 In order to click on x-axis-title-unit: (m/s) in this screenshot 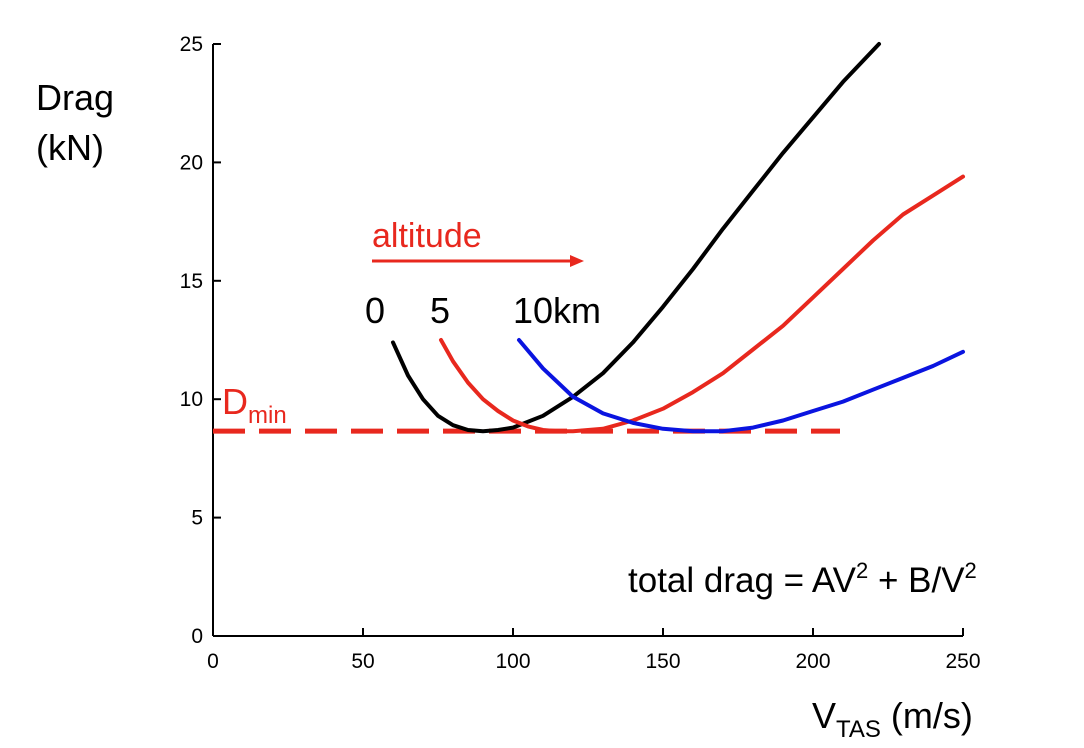, I will do `click(927, 715)`.